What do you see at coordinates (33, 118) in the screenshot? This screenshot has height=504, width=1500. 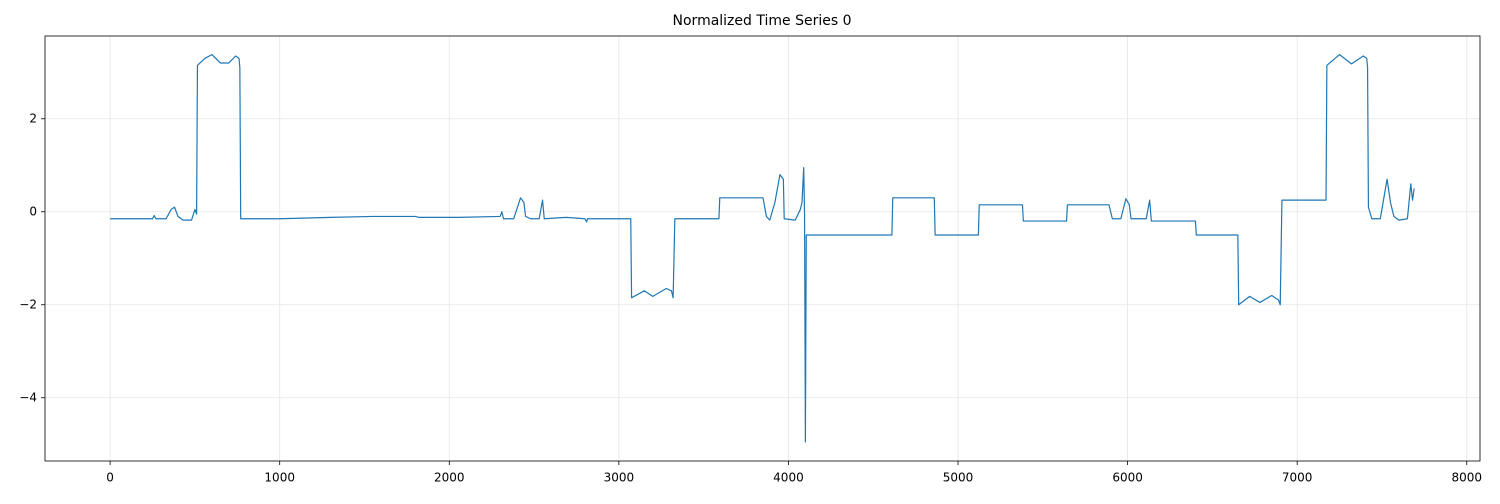 I see `y-tick-label: 2` at bounding box center [33, 118].